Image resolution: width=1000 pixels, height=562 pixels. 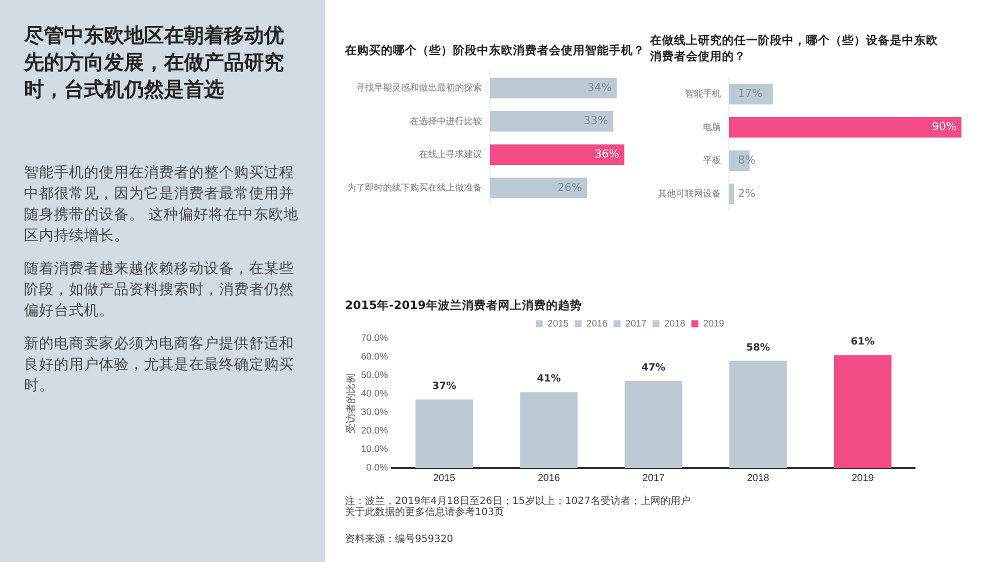 I want to click on data-label: 34%, so click(x=599, y=87).